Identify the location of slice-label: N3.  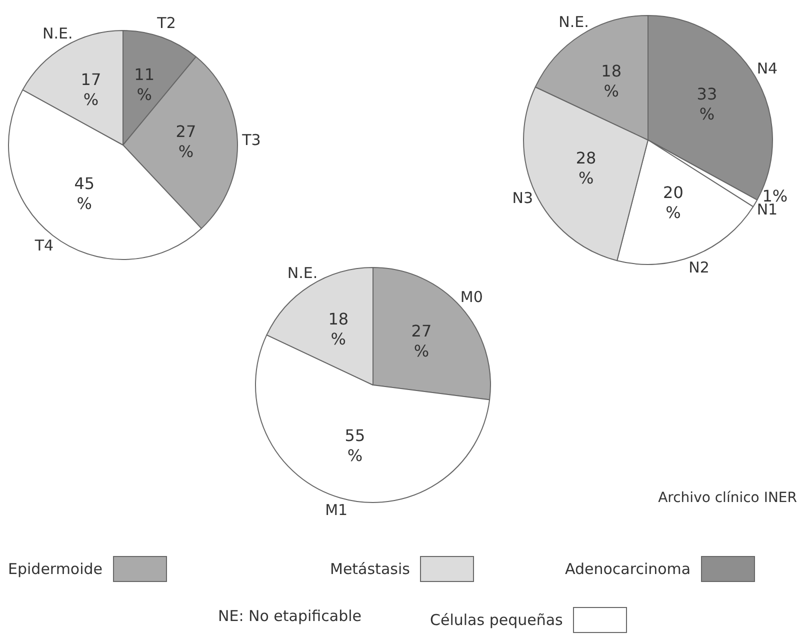
(523, 197).